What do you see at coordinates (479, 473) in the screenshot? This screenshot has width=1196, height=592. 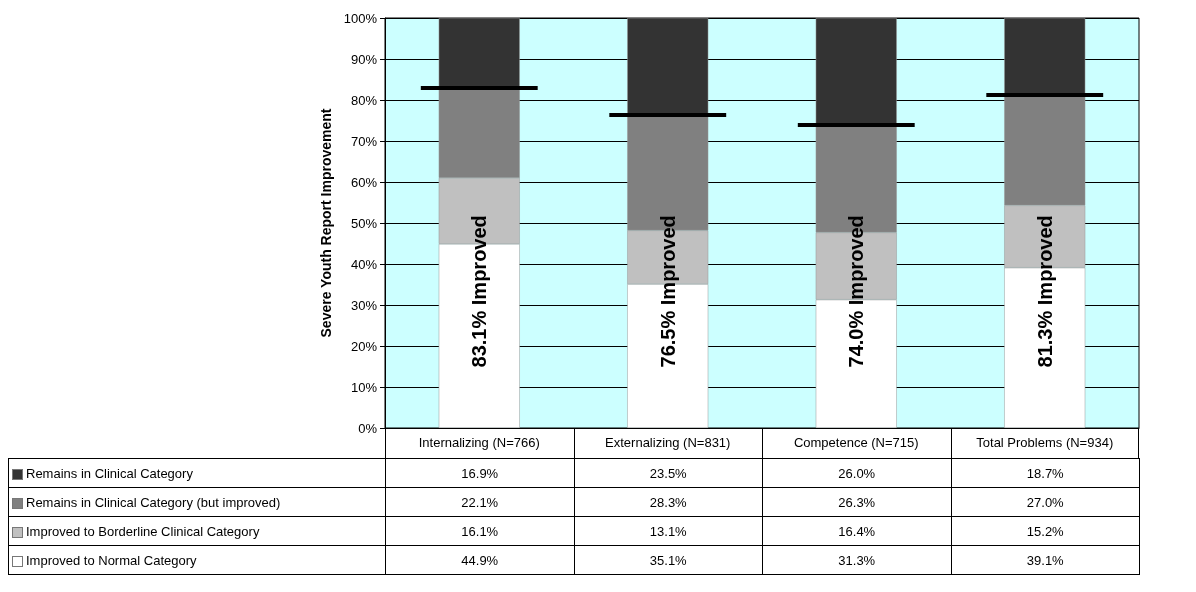 I see `data-label: 16.9%` at bounding box center [479, 473].